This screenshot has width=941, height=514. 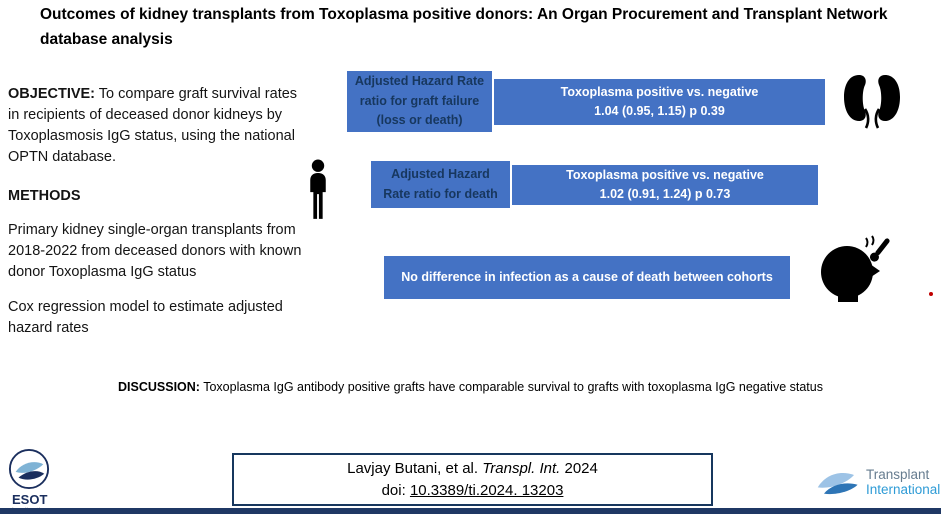 I want to click on label-line: ratio for graft failure, so click(x=419, y=100).